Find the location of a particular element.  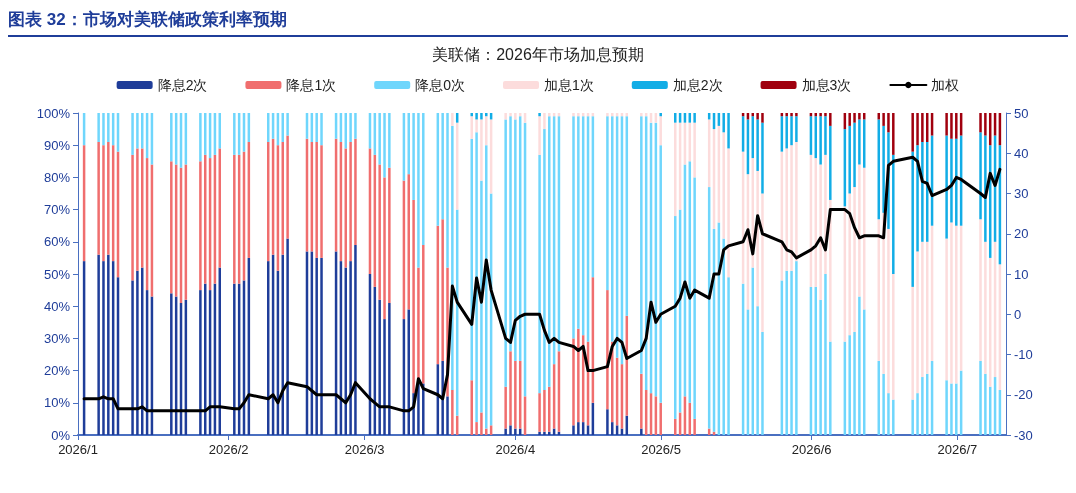

y-tick-label: 80% is located at coordinates (57, 177).